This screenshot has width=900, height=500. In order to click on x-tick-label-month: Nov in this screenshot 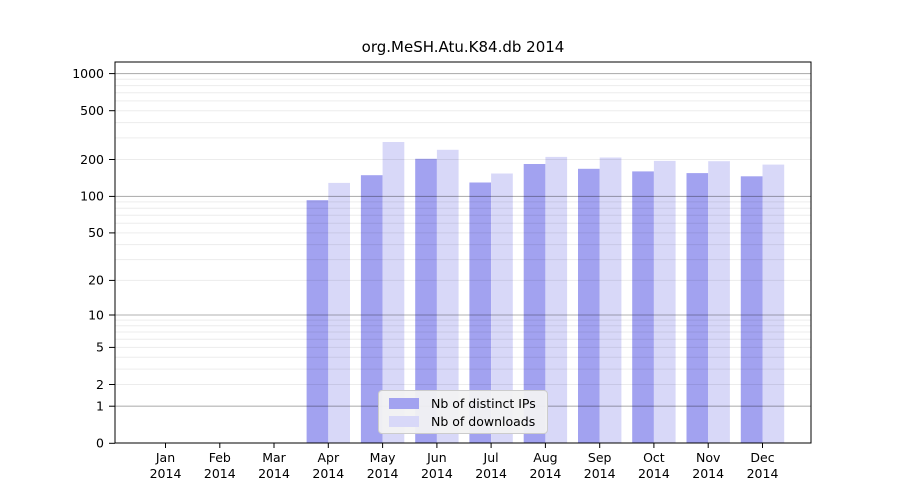, I will do `click(708, 457)`.